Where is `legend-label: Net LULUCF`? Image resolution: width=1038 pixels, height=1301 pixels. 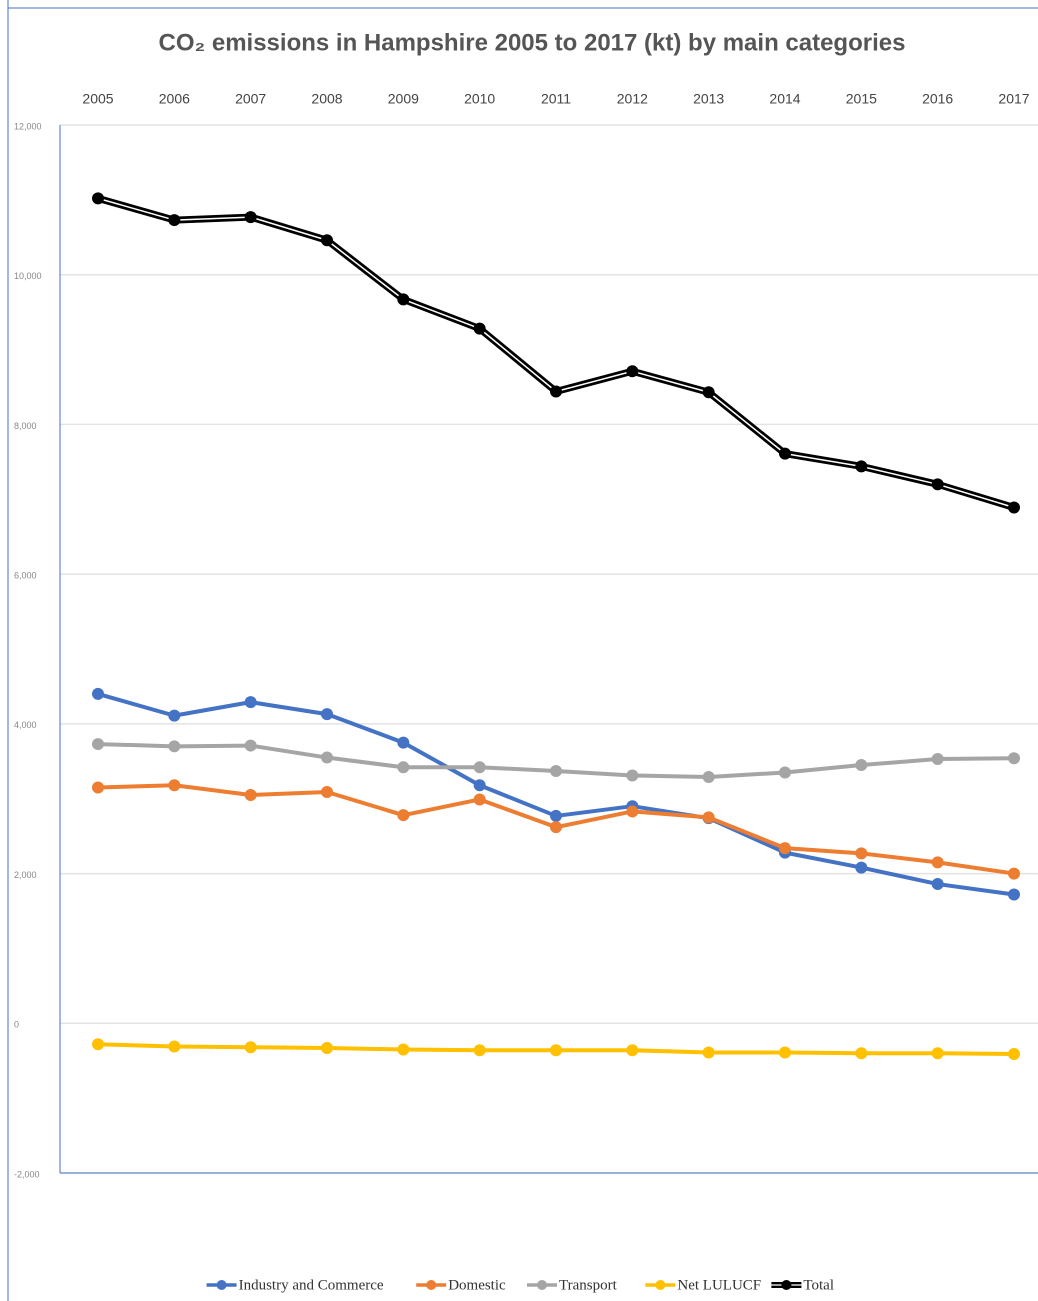
legend-label: Net LULUCF is located at coordinates (719, 1285).